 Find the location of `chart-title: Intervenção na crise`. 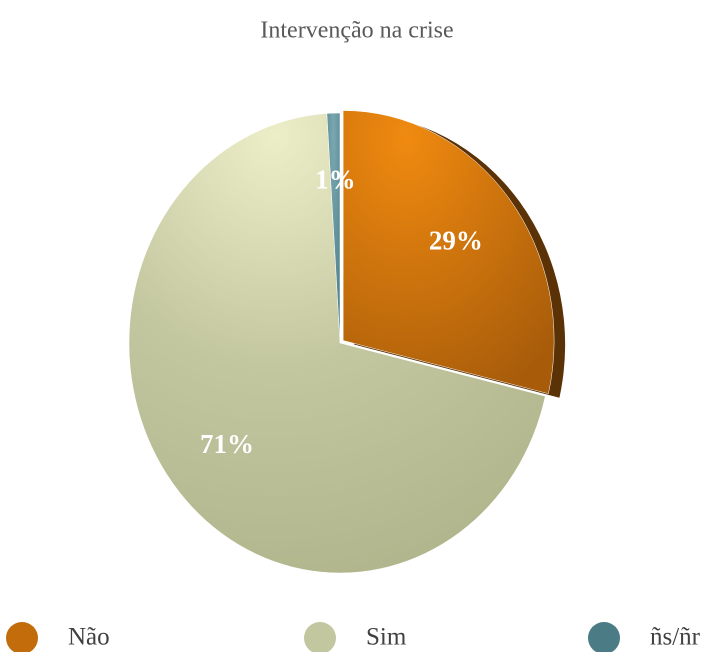

chart-title: Intervenção na crise is located at coordinates (356, 31).